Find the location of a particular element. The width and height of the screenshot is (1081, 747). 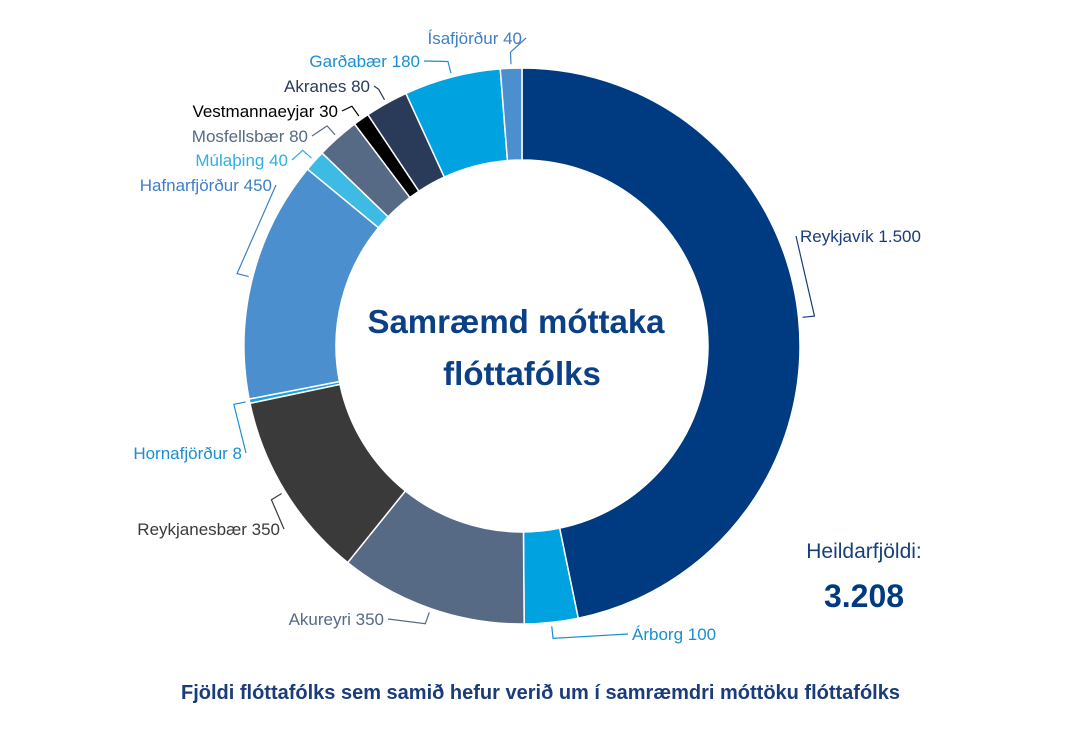

slice-label: Akranes 80 is located at coordinates (327, 86).